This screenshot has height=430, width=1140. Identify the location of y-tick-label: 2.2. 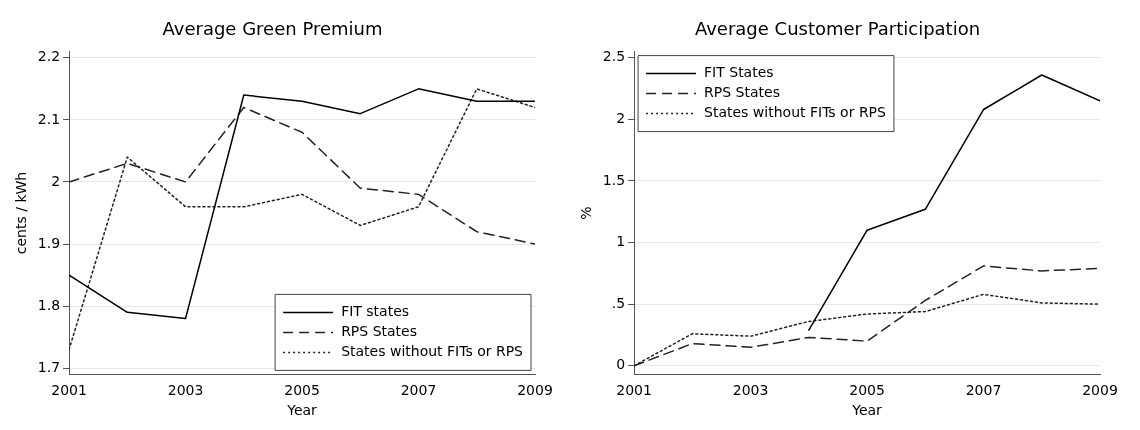
(49, 56).